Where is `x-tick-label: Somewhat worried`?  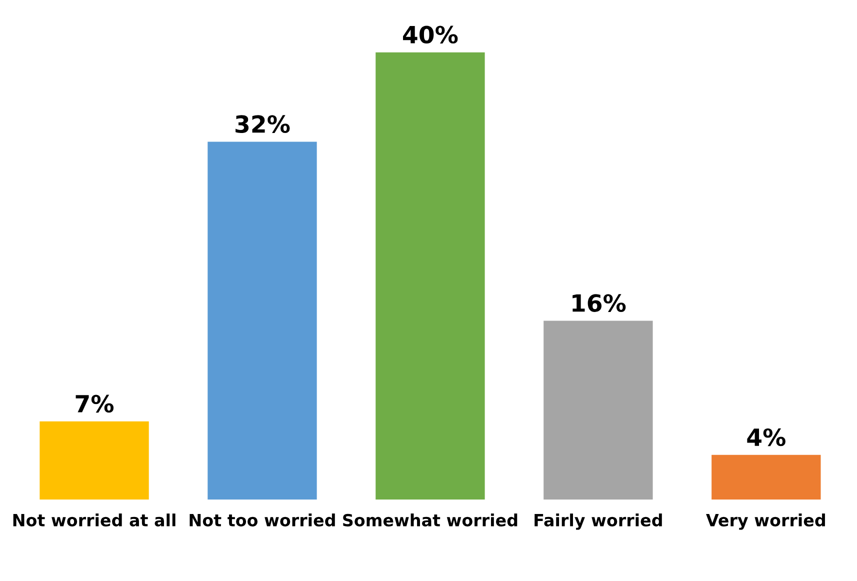 x-tick-label: Somewhat worried is located at coordinates (430, 520).